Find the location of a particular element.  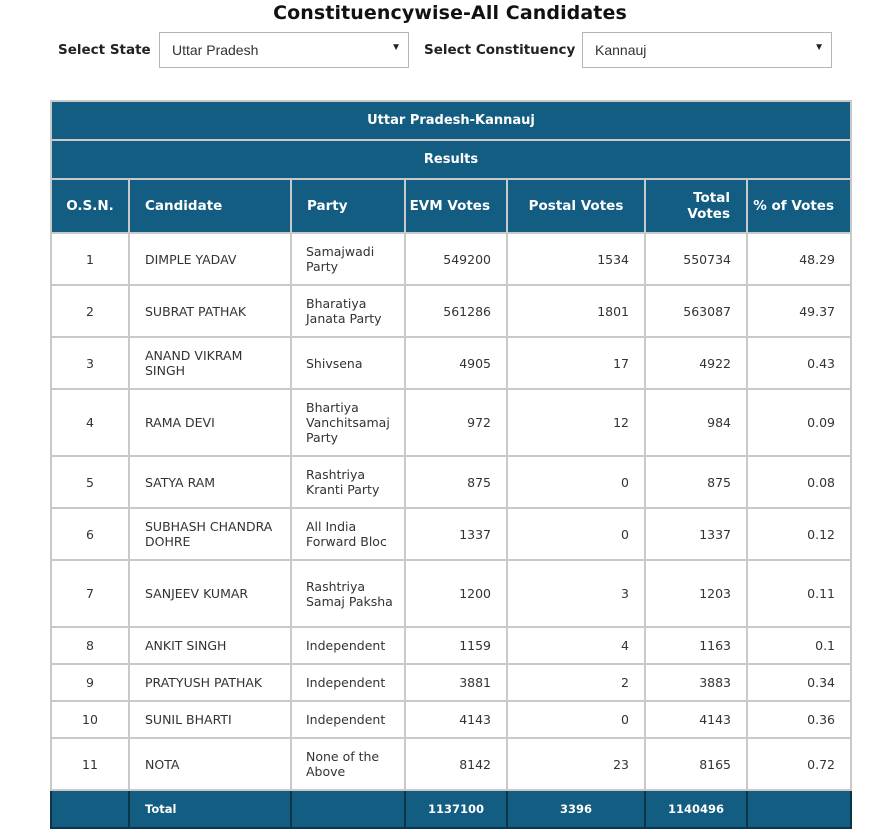

osn-cell: 9 is located at coordinates (90, 682).